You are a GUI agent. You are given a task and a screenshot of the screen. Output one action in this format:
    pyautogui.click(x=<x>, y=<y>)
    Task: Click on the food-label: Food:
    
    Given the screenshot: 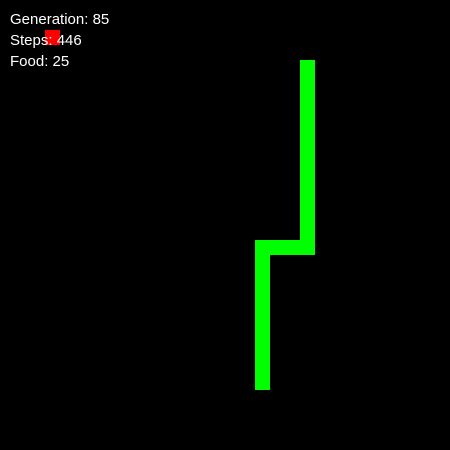 What is the action you would take?
    pyautogui.click(x=29, y=61)
    